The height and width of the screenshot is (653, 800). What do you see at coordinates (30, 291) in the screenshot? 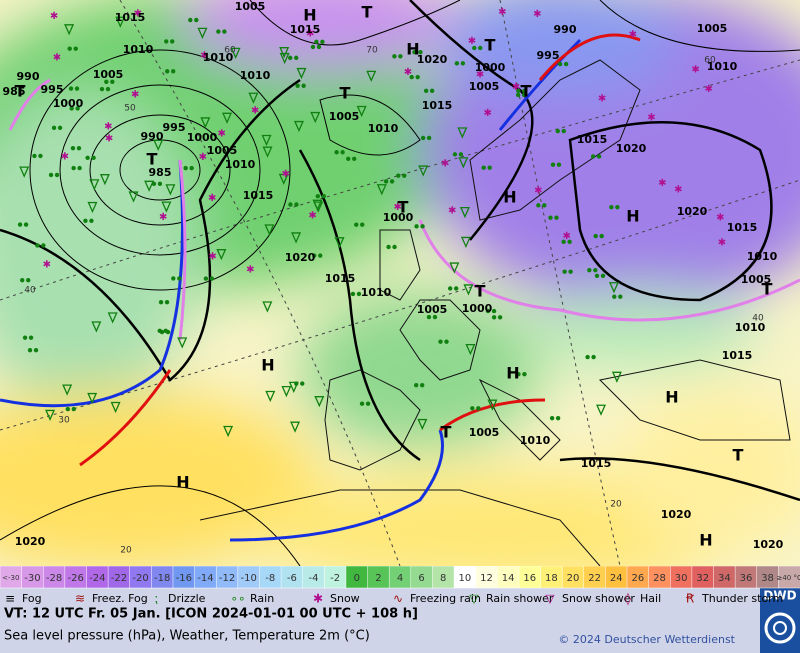
I see `latitude-label: 40` at bounding box center [30, 291].